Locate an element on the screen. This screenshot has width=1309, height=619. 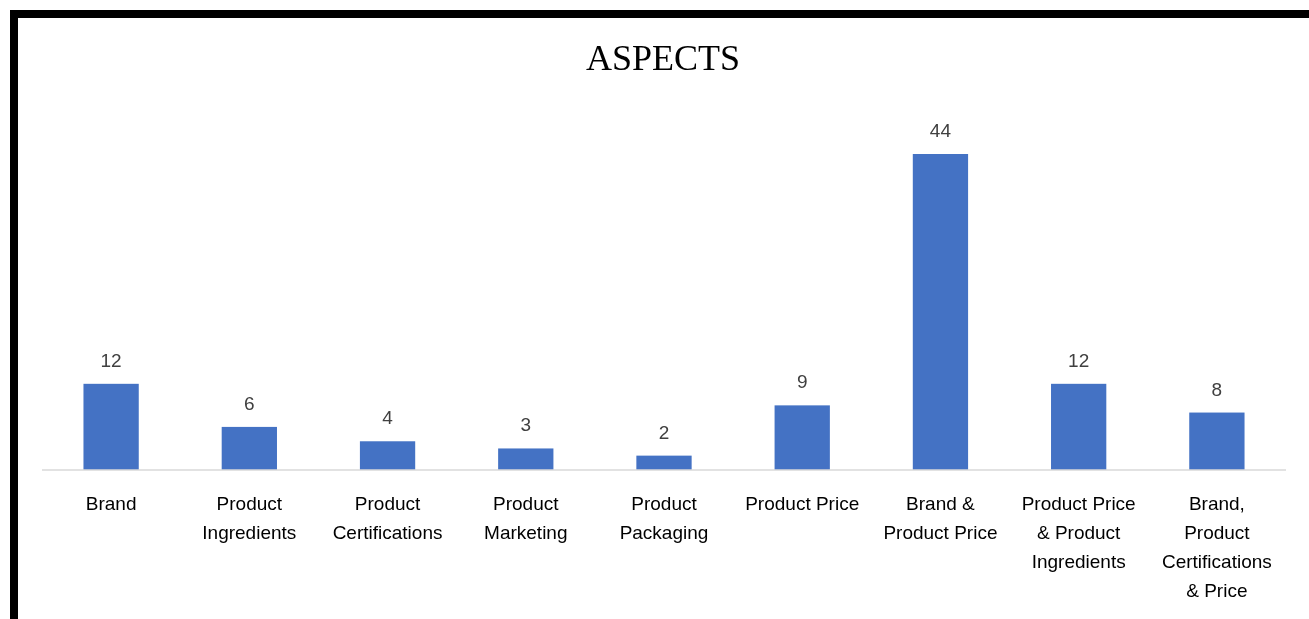
x-tick-label: Product Ingredients is located at coordinates (249, 518).